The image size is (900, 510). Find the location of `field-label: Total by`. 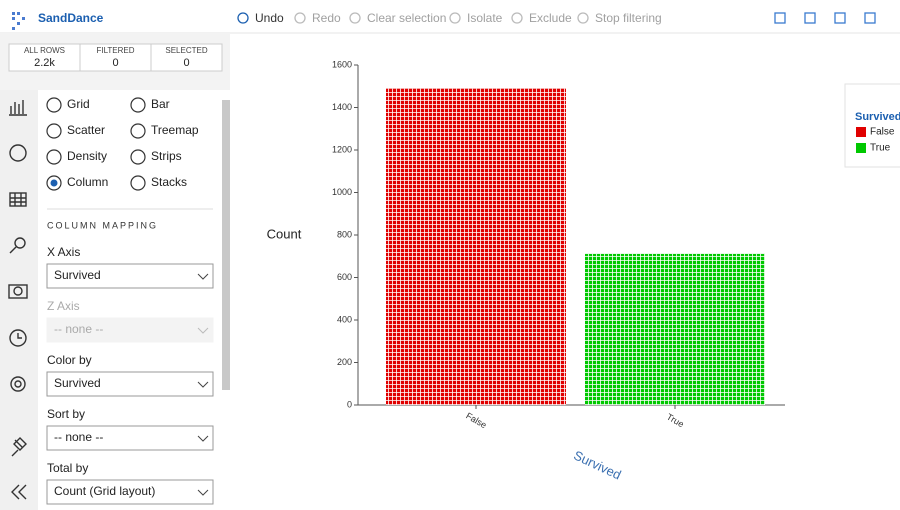

field-label: Total by is located at coordinates (67, 468).